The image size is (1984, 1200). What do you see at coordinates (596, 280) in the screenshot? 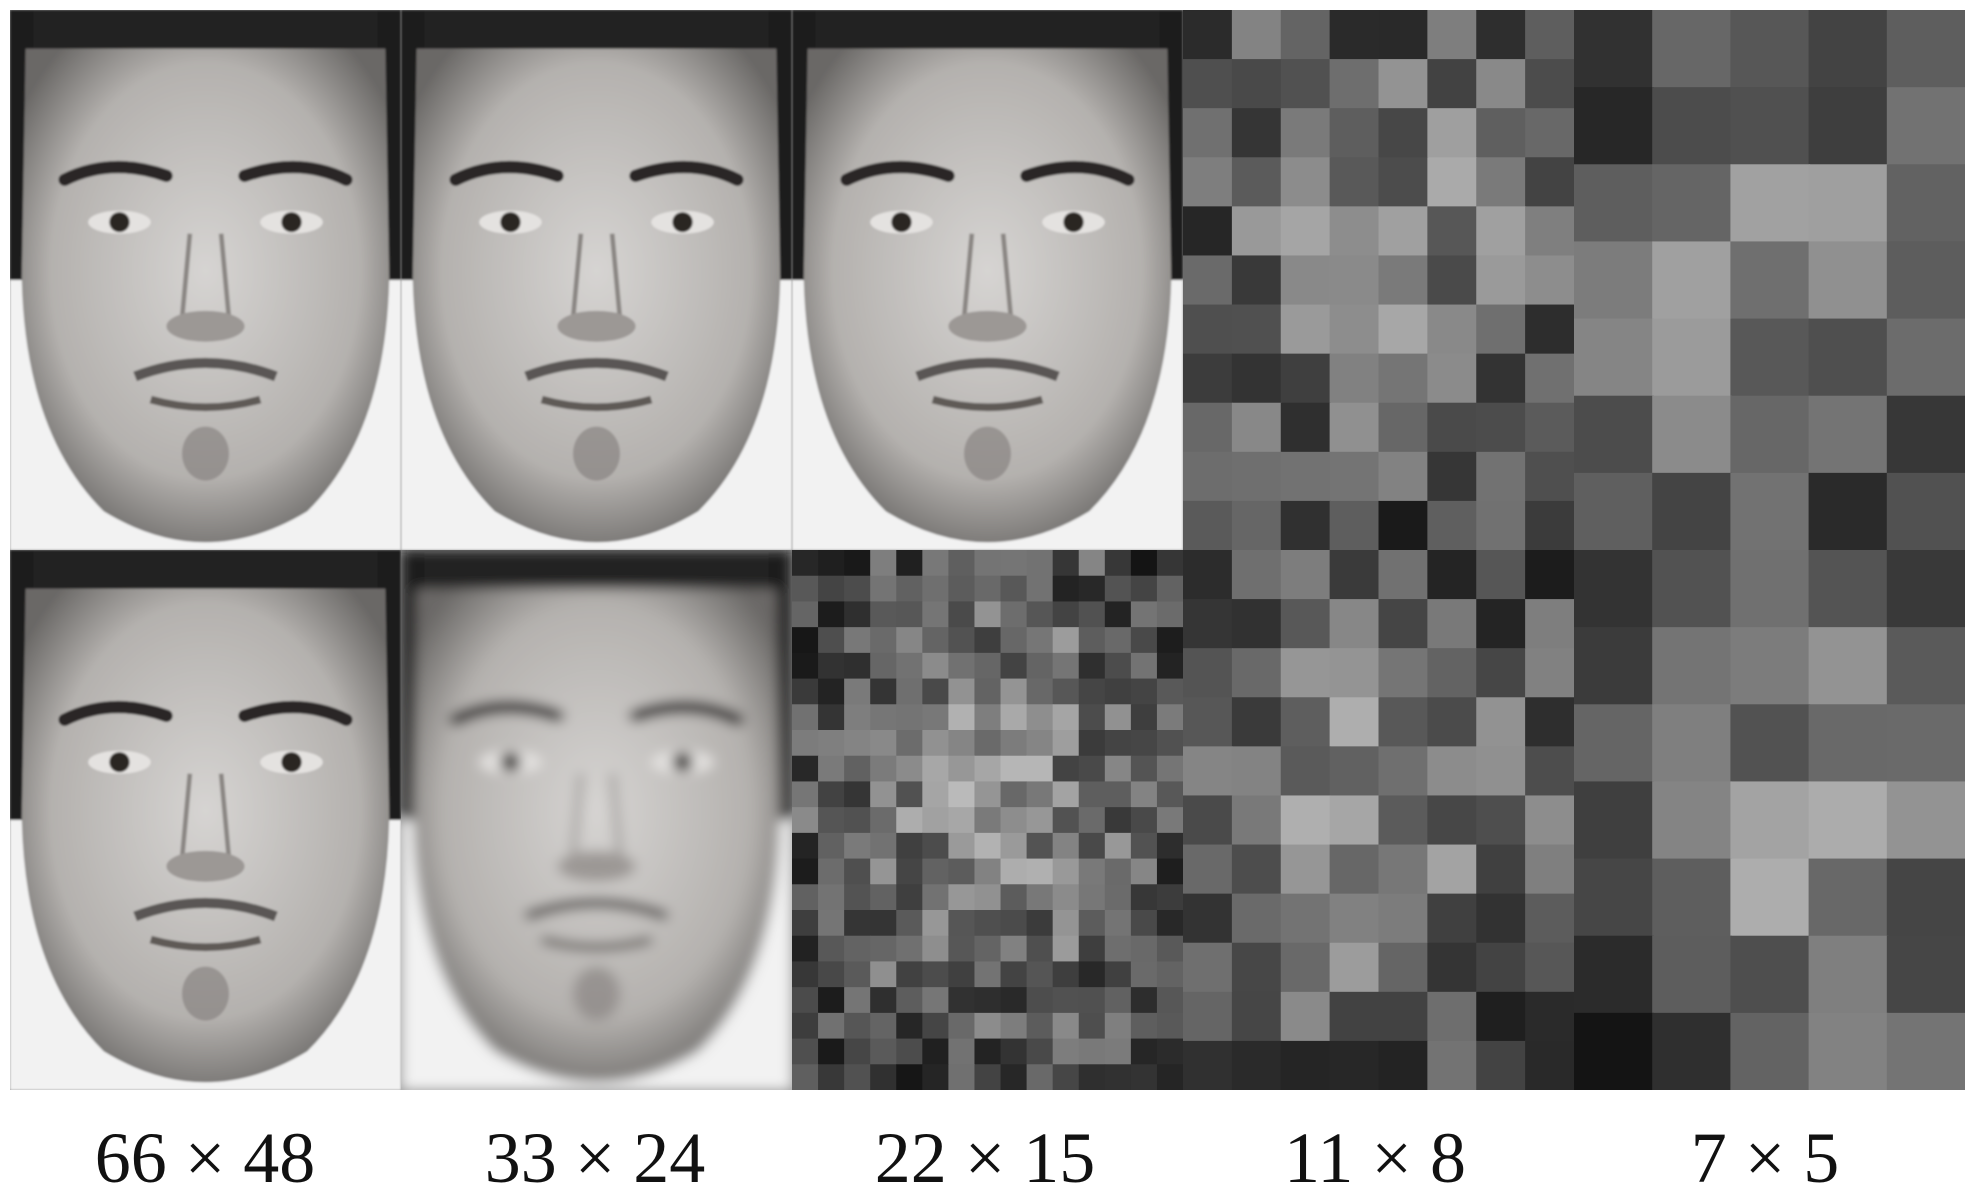
I see `face-image-row1-33x24` at bounding box center [596, 280].